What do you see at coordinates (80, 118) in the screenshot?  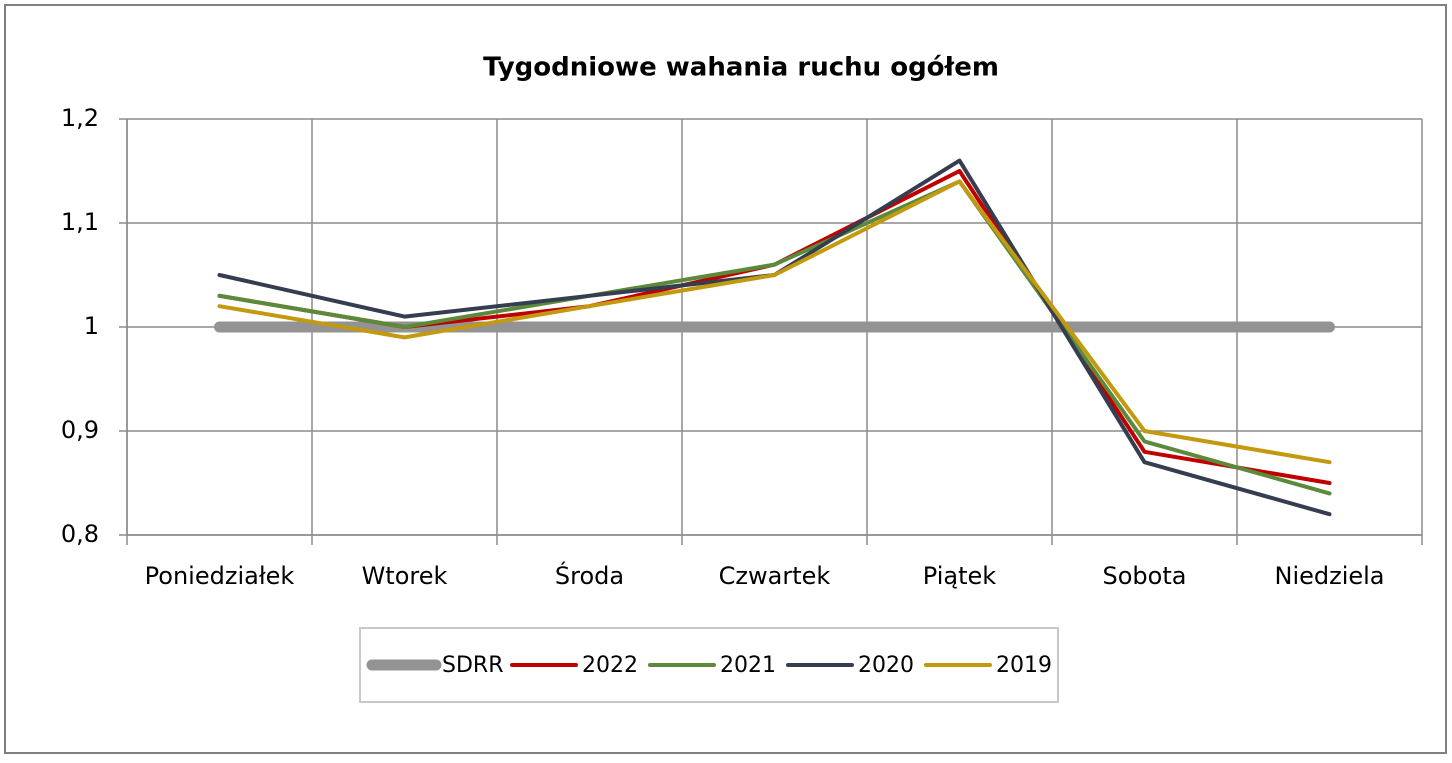 I see `y-tick-label: 1,2` at bounding box center [80, 118].